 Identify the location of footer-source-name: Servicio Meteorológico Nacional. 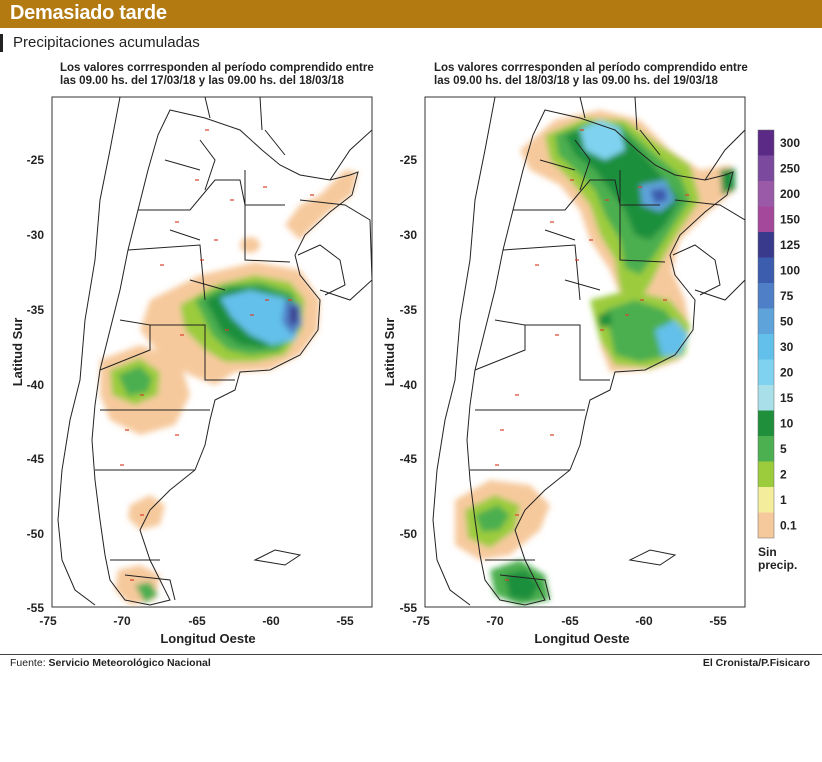
(129, 663).